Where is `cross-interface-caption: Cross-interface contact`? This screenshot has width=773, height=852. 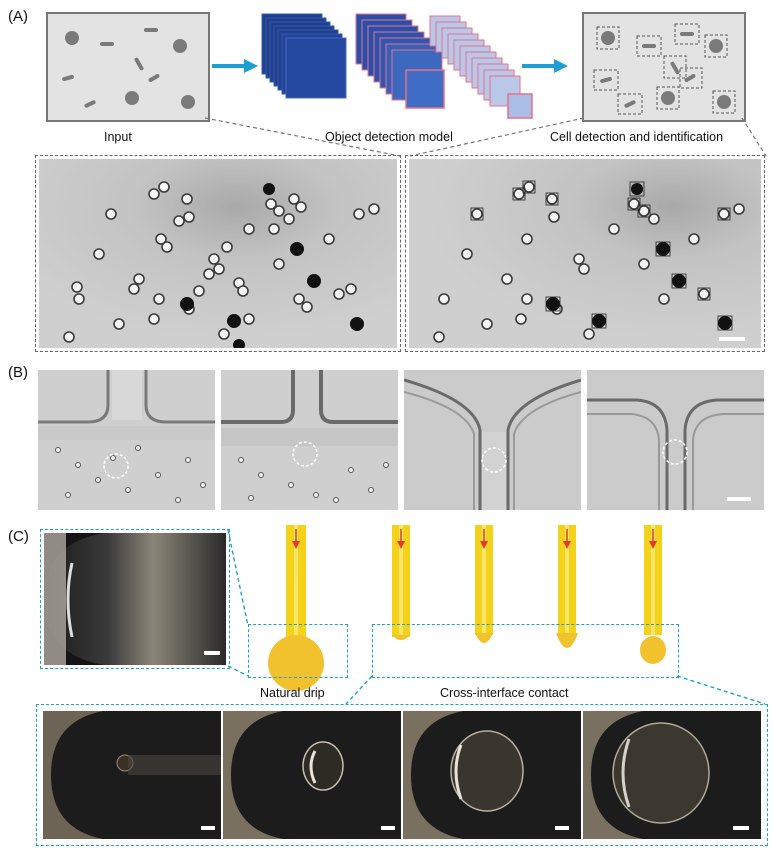 cross-interface-caption: Cross-interface contact is located at coordinates (504, 693).